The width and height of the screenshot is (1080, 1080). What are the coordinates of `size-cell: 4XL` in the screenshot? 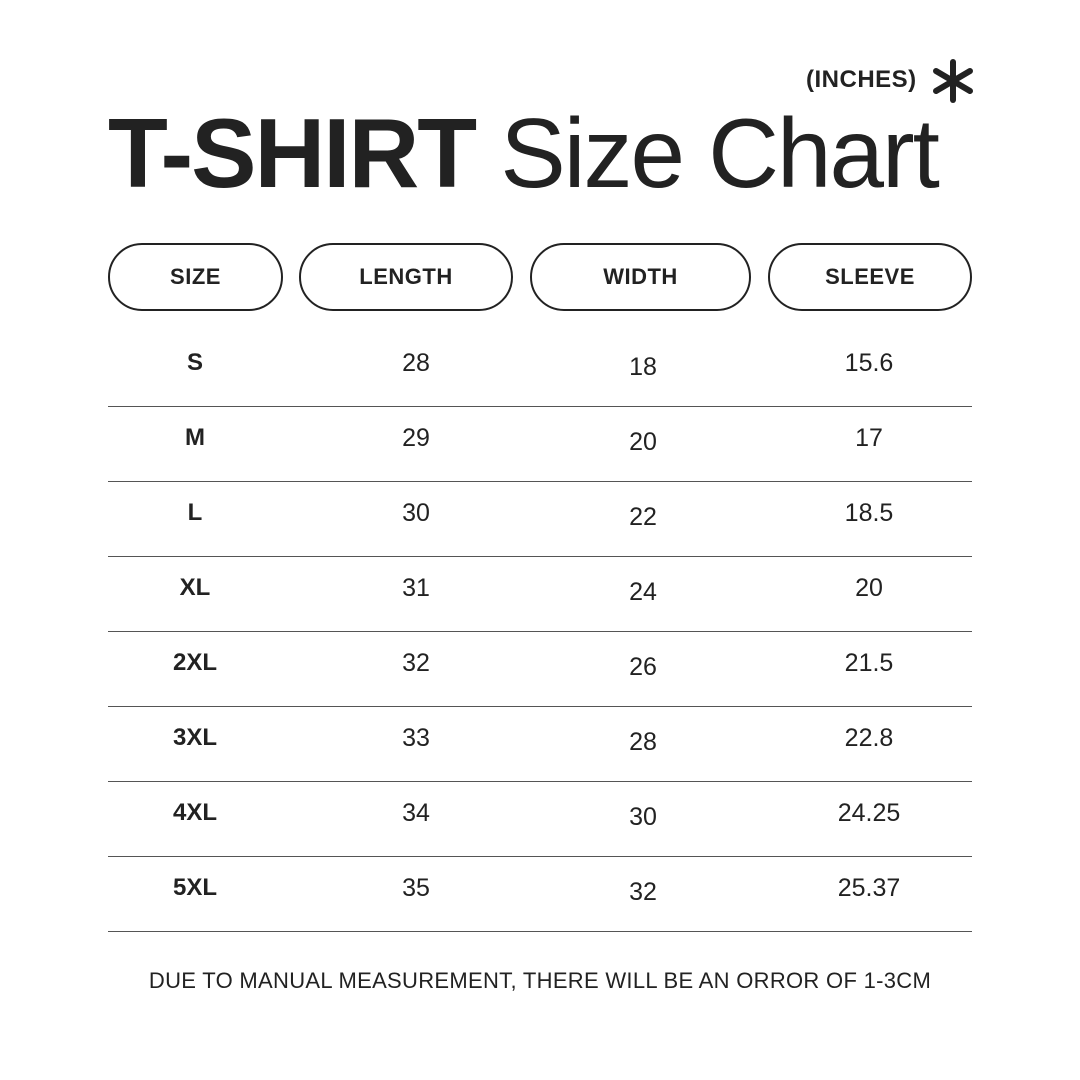 It's located at (195, 812).